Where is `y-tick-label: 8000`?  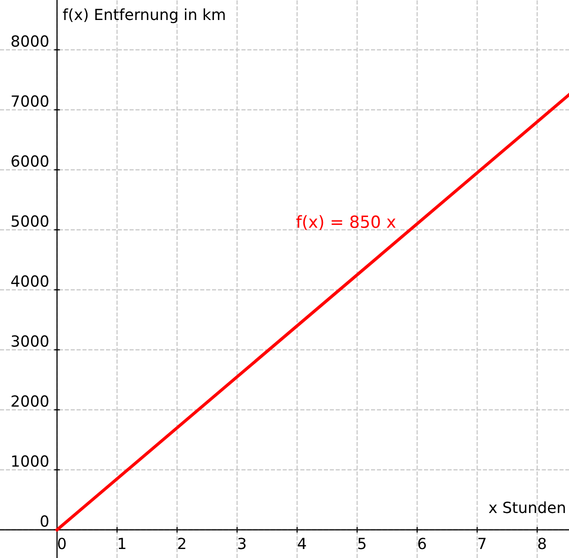 y-tick-label: 8000 is located at coordinates (30, 41).